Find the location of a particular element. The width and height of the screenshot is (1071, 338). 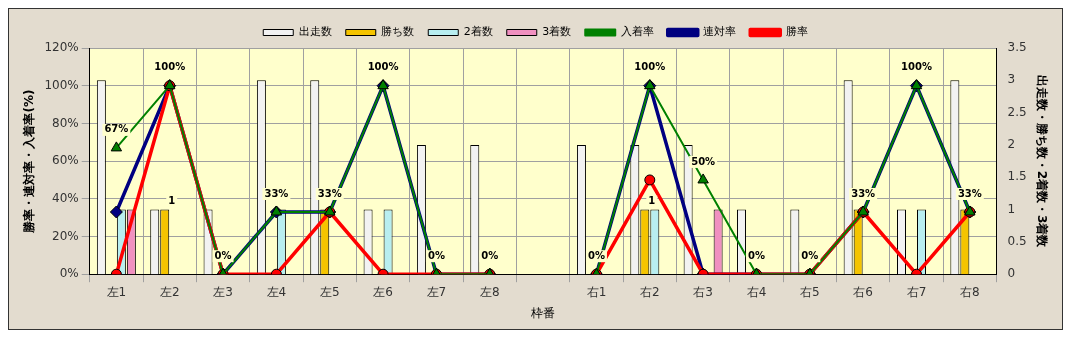

legend-label: 3着数 is located at coordinates (557, 32).